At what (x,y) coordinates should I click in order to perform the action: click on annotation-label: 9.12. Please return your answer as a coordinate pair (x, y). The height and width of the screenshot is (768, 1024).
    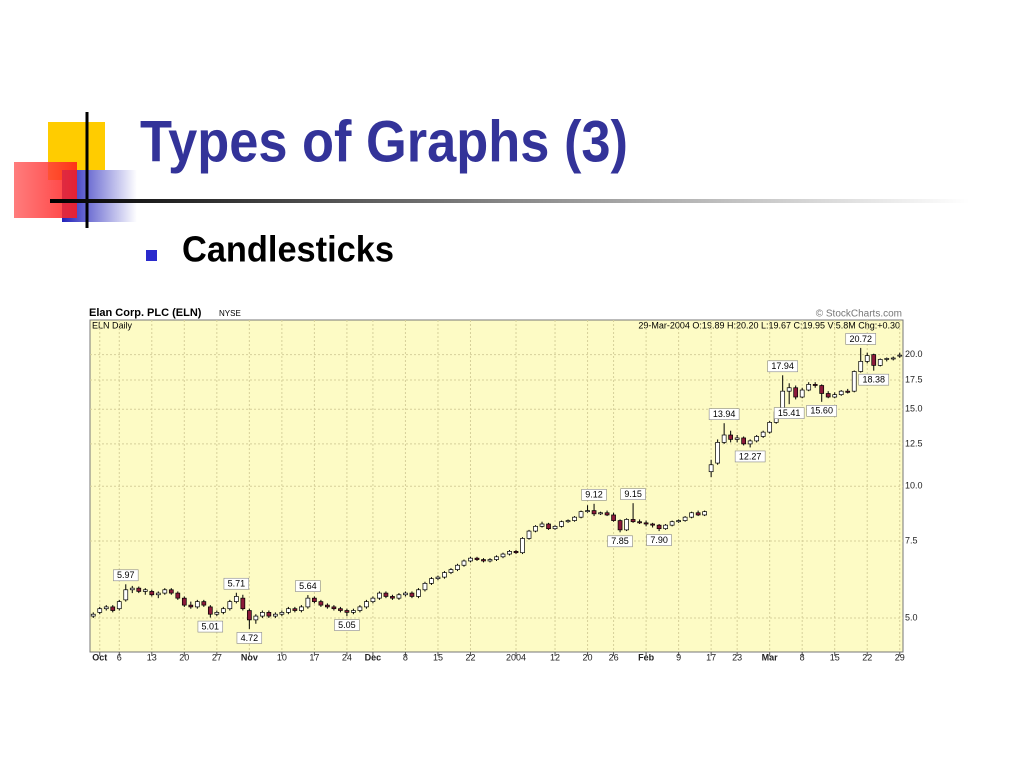
    Looking at the image, I should click on (594, 495).